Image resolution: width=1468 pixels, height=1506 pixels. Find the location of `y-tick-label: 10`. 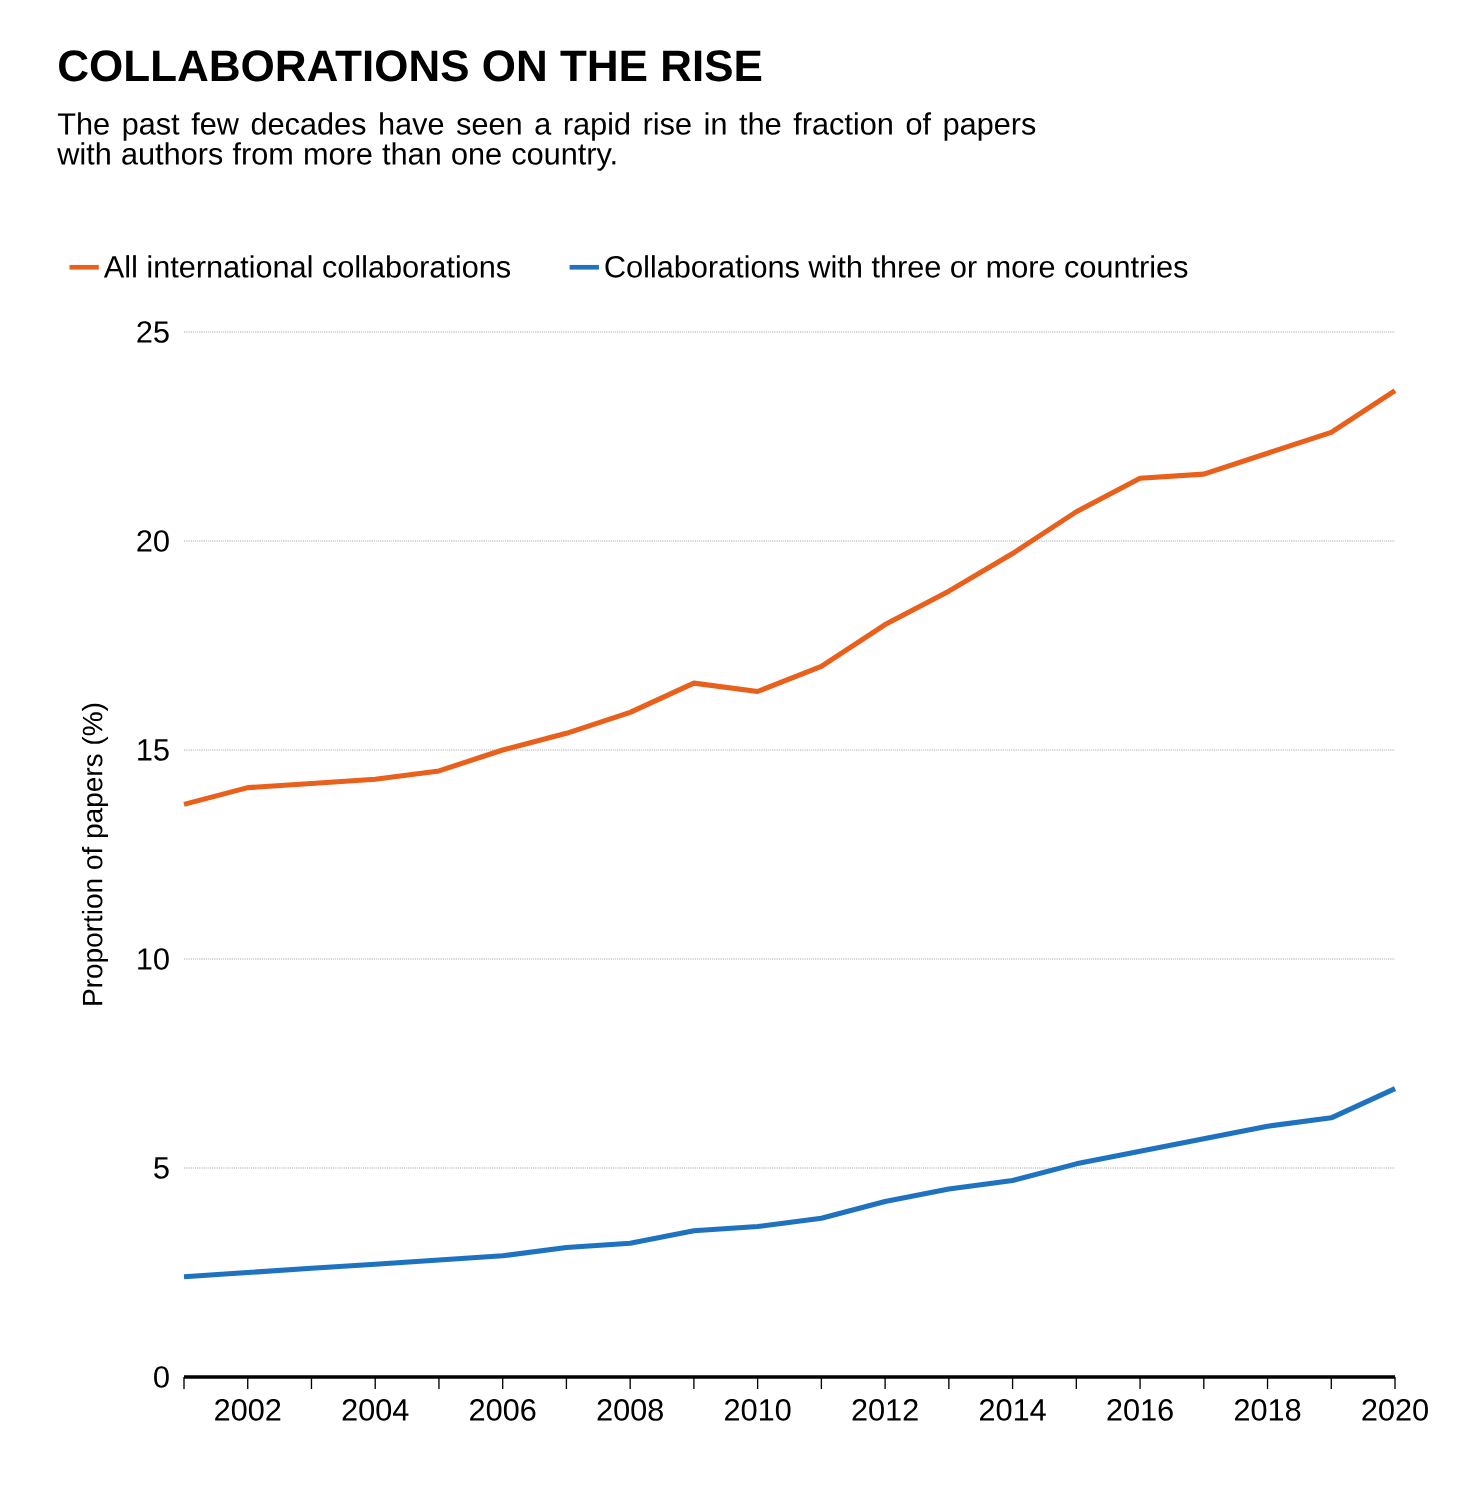

y-tick-label: 10 is located at coordinates (153, 959).